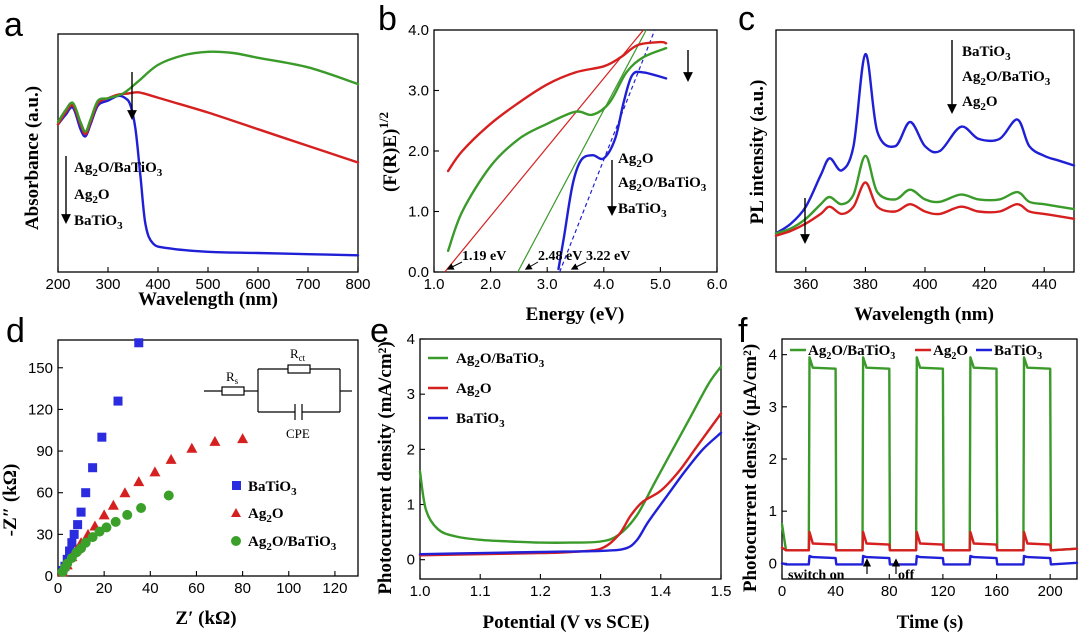 This screenshot has width=1080, height=636. I want to click on panel-b-y-tick-label: 0.0, so click(418, 272).